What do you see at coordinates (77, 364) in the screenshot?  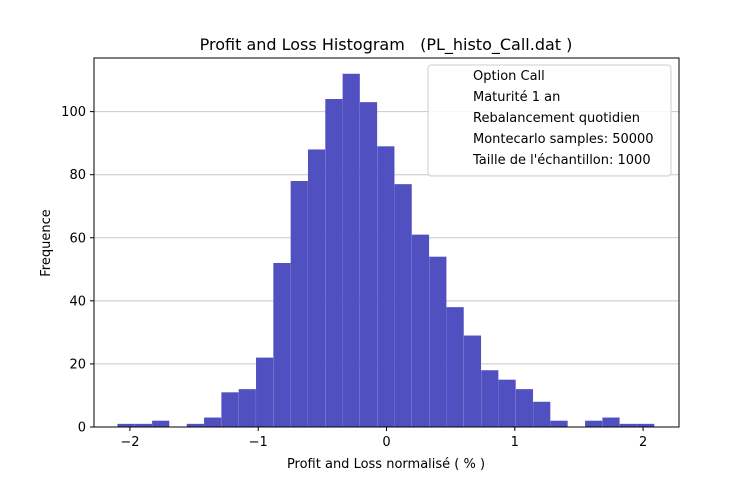 I see `y-tick-label: 20` at bounding box center [77, 364].